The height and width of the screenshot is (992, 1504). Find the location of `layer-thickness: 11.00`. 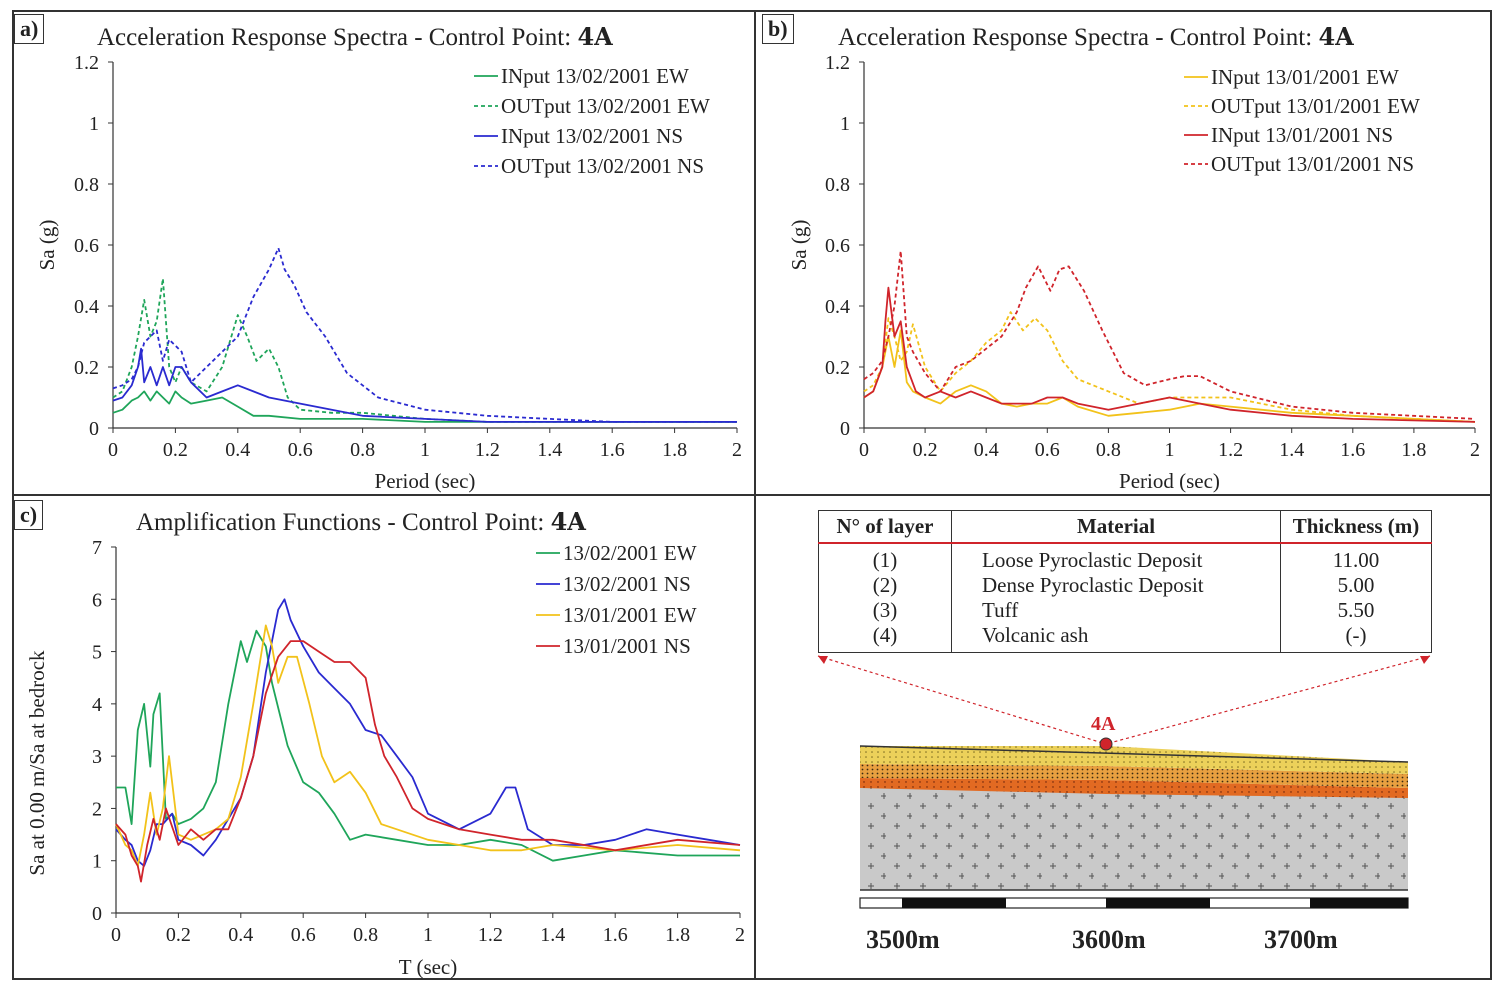

layer-thickness: 11.00 is located at coordinates (1356, 560).